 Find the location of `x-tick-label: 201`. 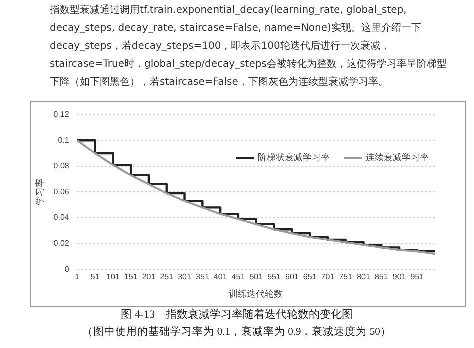

x-tick-label: 201 is located at coordinates (149, 277).